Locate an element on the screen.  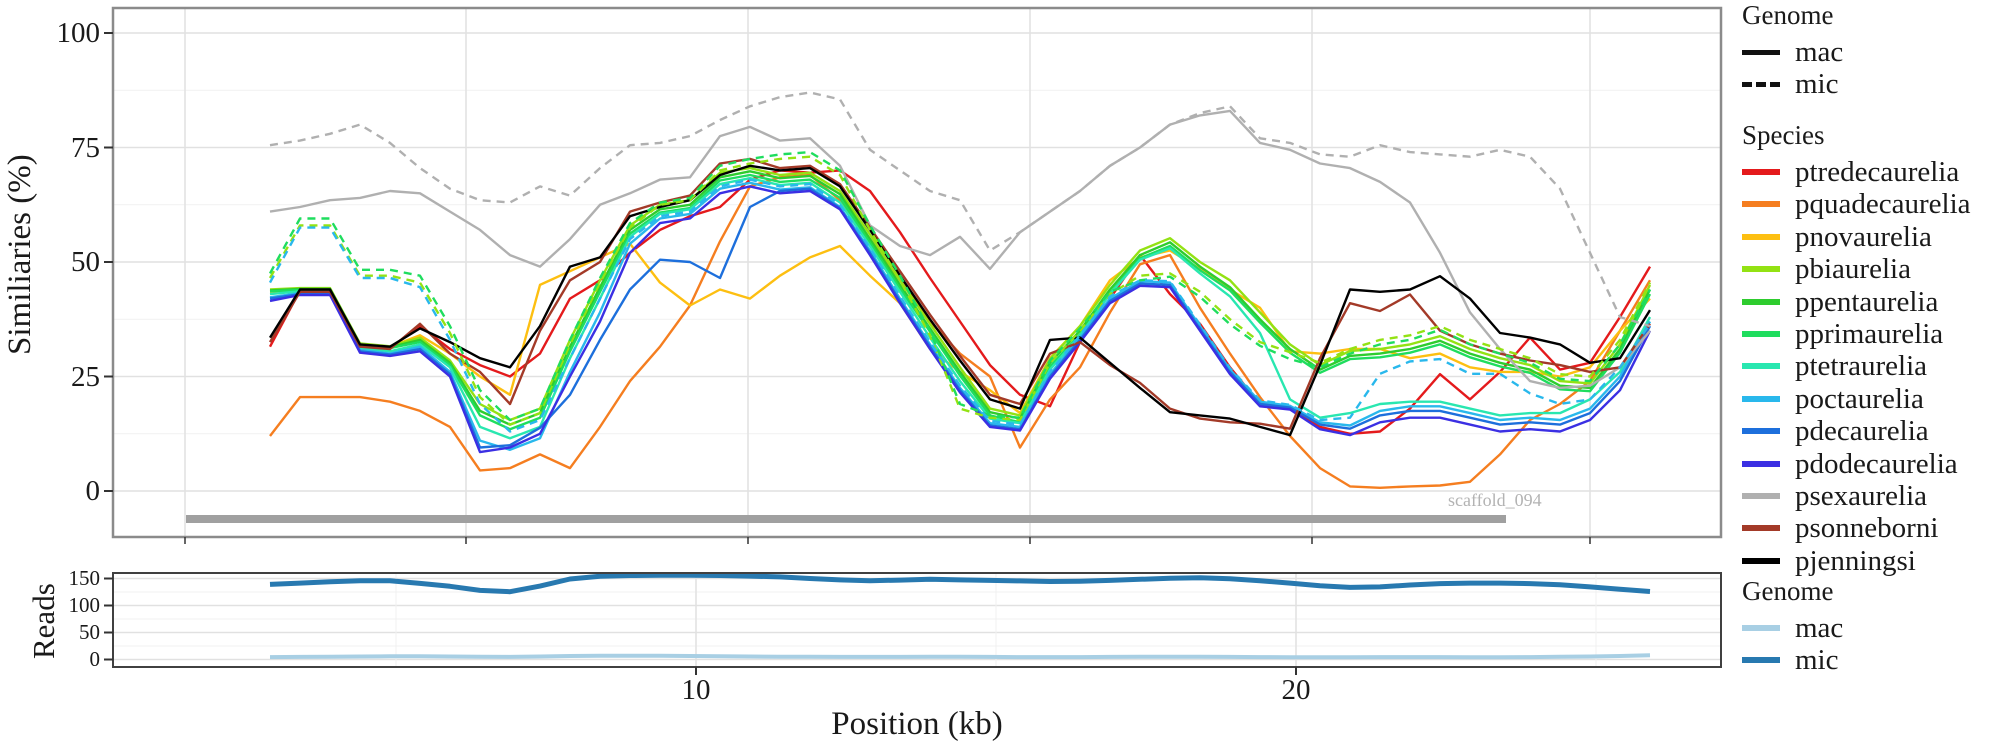
similarity-ytick-0: 0 is located at coordinates (93, 491).